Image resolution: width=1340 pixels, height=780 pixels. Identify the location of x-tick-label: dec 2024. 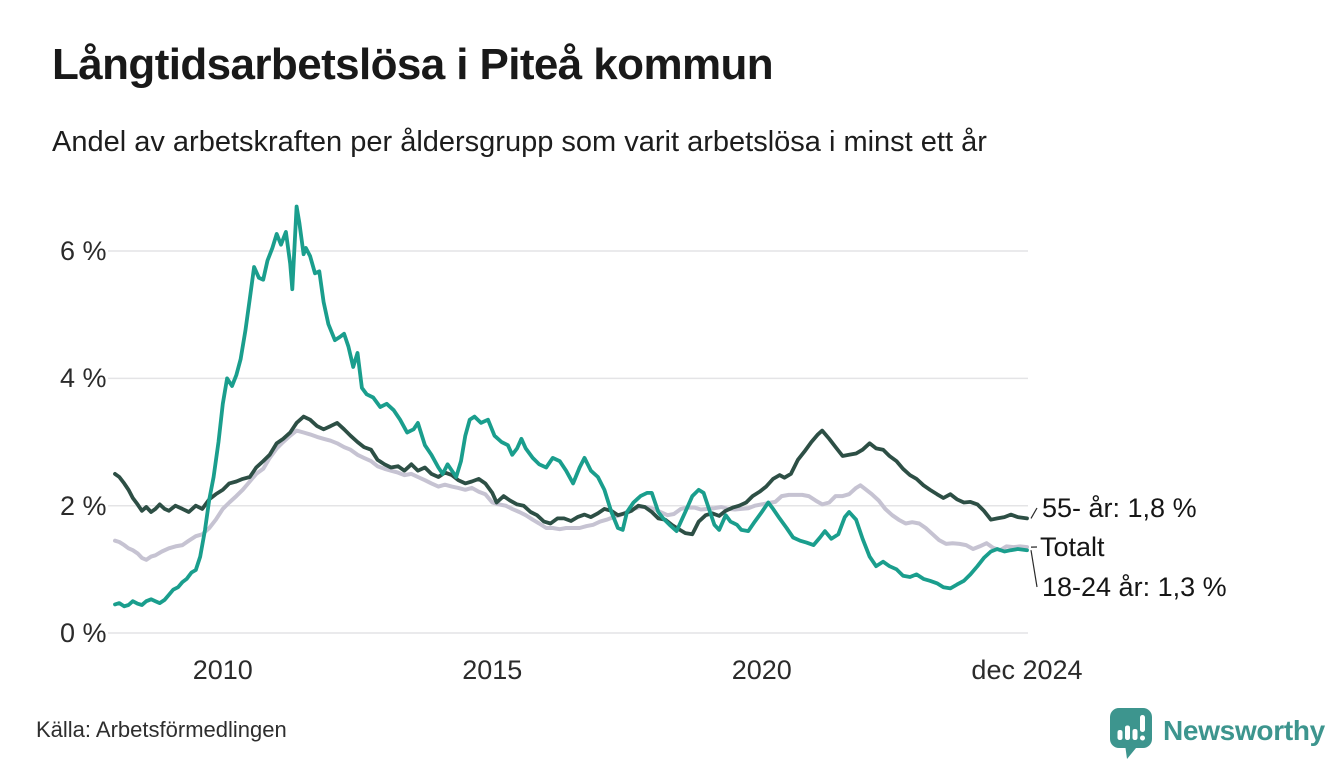
(1027, 670).